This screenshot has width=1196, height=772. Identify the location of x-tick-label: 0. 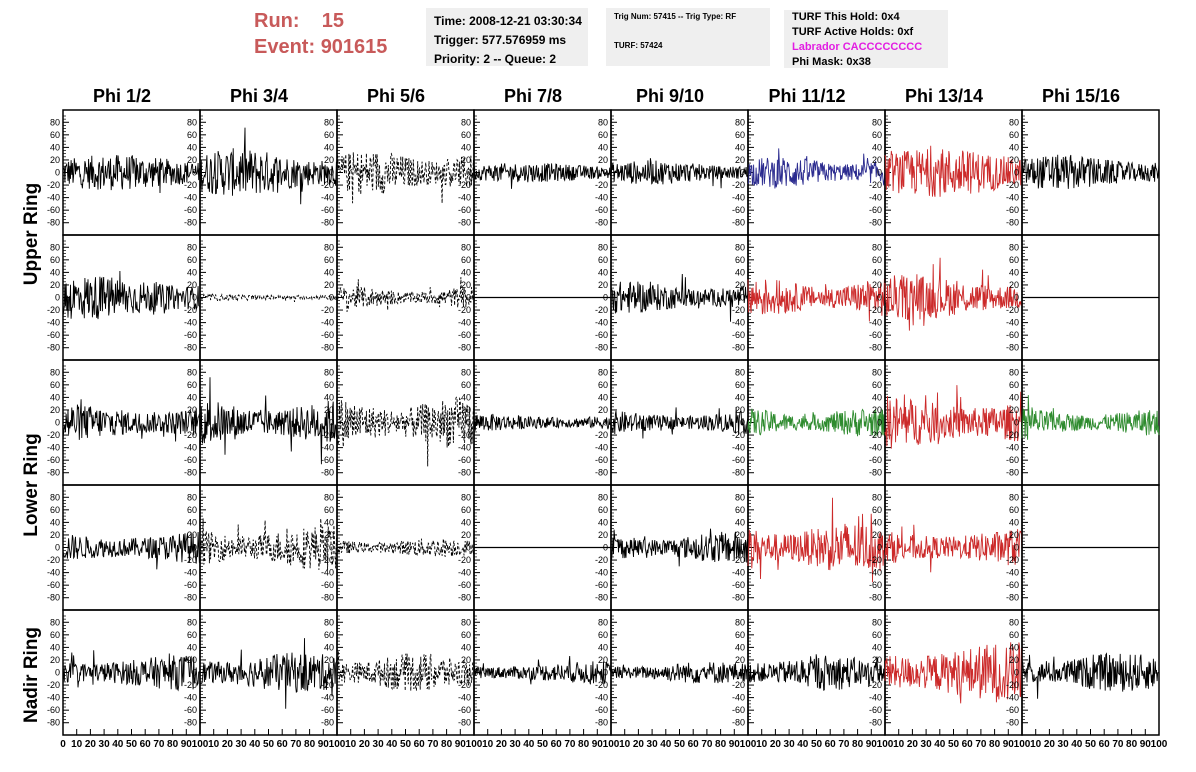
(63, 744).